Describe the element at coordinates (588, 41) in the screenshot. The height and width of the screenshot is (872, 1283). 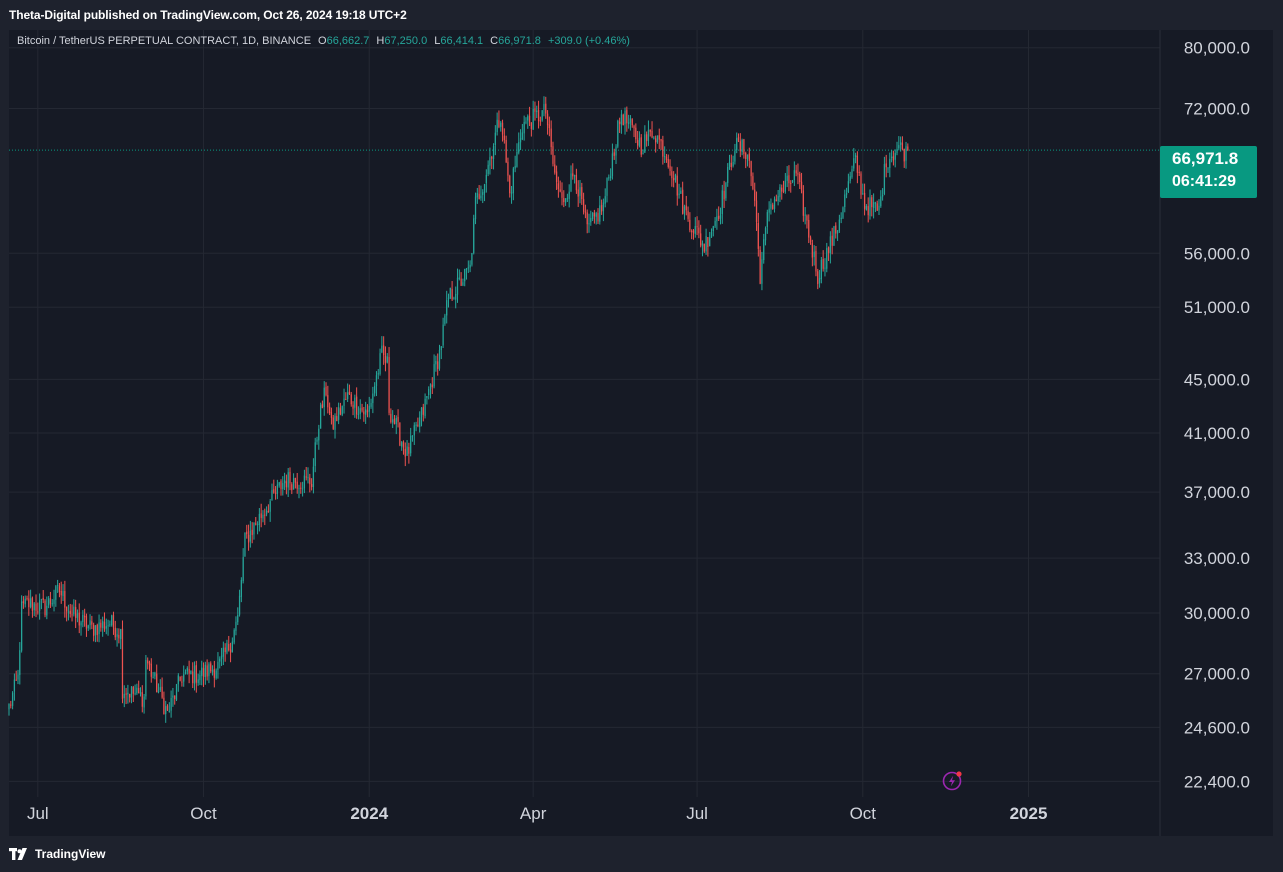
I see `legend-change: +309.0 (+0.46%)` at that location.